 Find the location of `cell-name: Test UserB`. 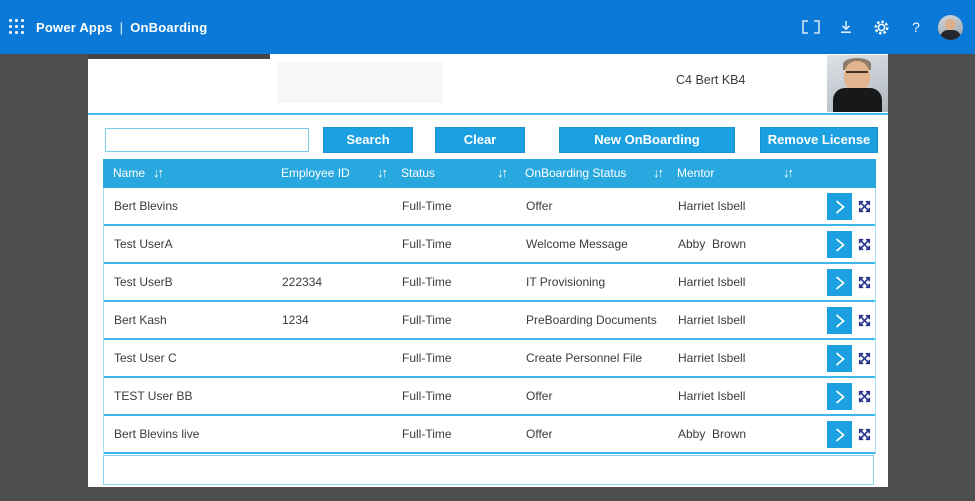

cell-name: Test UserB is located at coordinates (143, 282).